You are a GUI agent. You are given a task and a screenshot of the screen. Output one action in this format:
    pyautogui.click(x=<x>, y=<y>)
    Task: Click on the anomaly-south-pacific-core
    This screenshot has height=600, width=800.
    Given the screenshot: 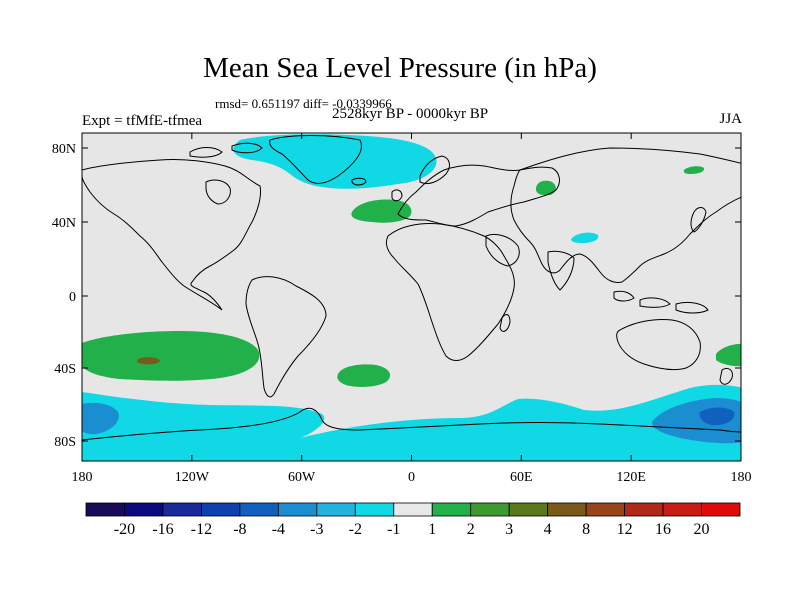 What is the action you would take?
    pyautogui.click(x=148, y=361)
    